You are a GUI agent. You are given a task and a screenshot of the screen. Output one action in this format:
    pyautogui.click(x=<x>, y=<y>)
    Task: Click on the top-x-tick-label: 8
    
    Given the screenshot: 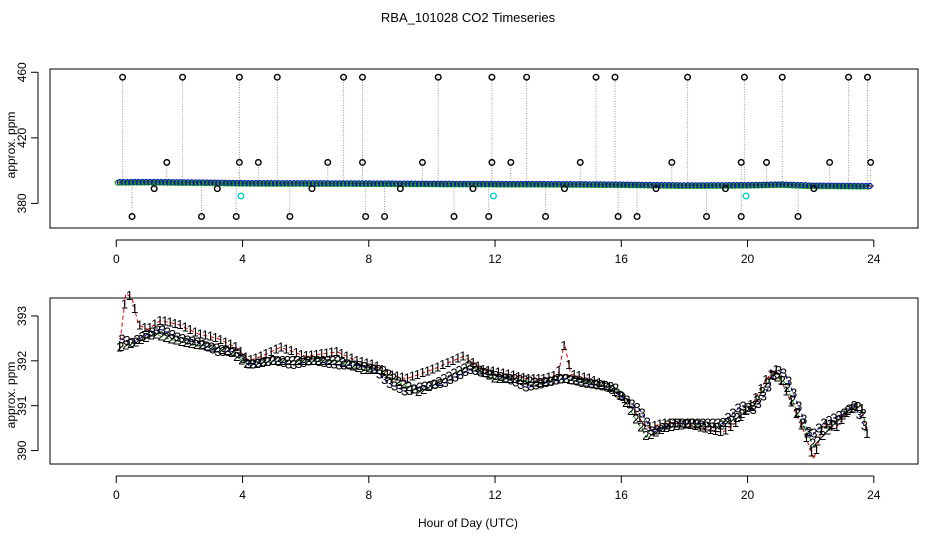 What is the action you would take?
    pyautogui.click(x=368, y=259)
    